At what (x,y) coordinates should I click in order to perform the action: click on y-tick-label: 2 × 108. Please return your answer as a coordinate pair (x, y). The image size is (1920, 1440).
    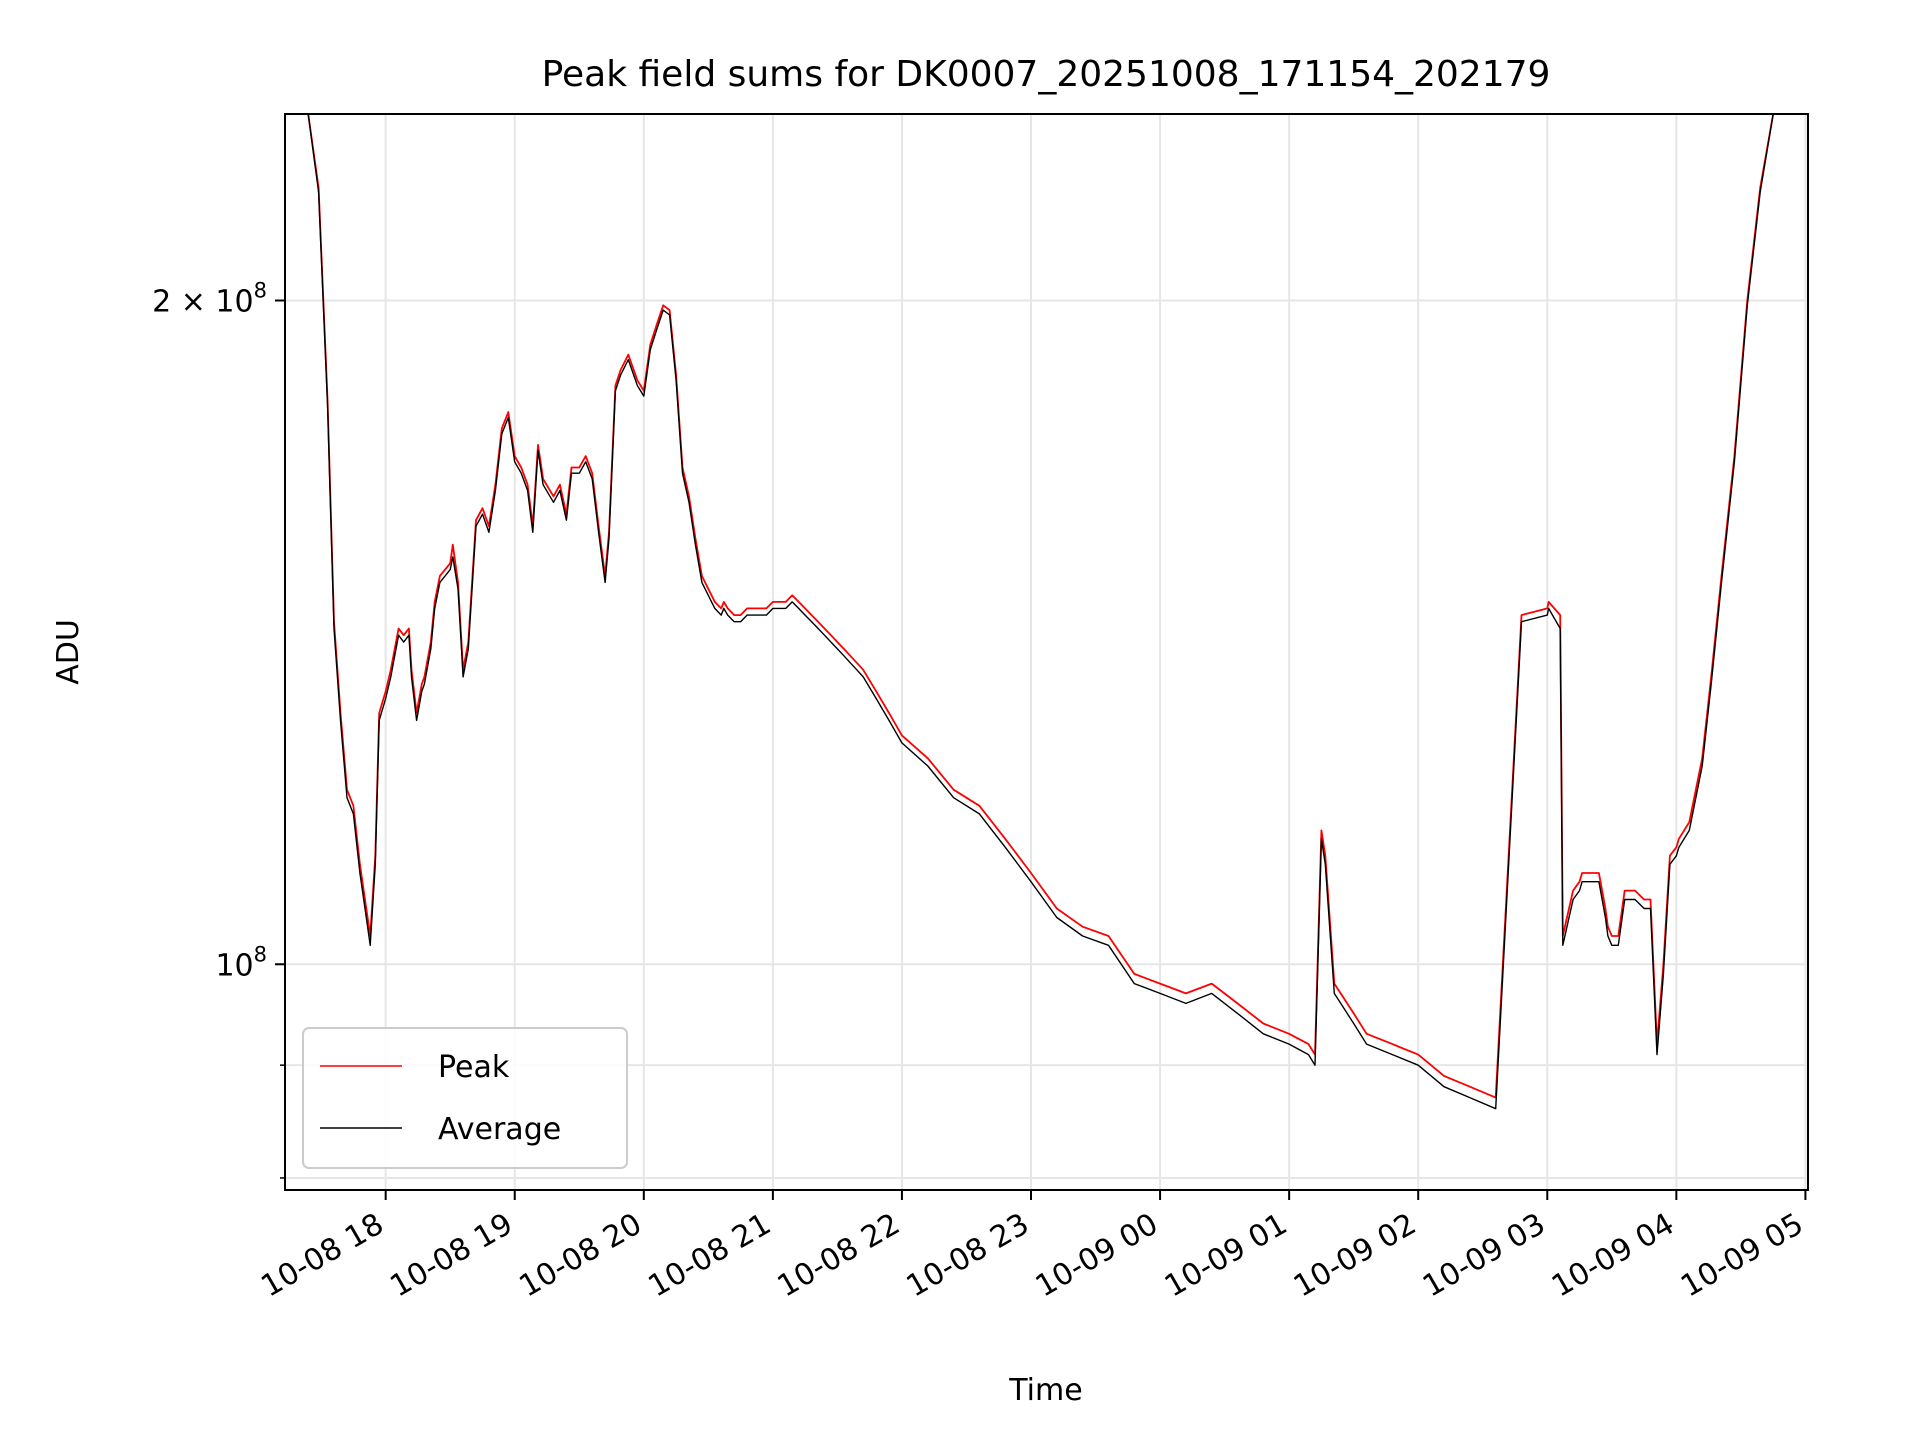
    Looking at the image, I should click on (209, 298).